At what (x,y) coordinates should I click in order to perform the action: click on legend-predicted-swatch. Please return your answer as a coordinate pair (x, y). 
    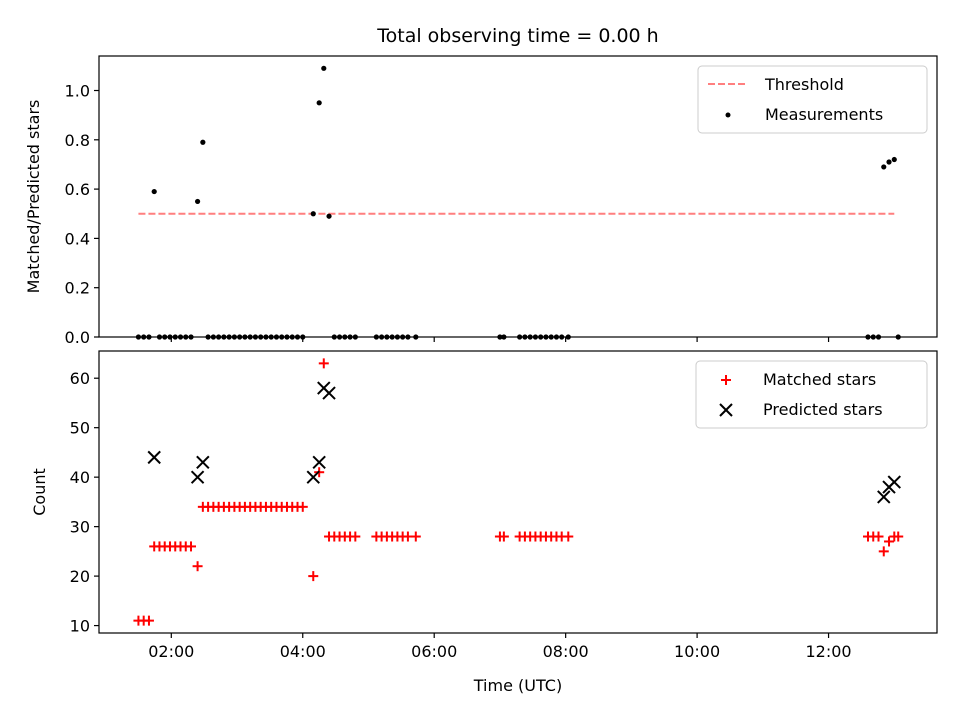
    Looking at the image, I should click on (726, 410).